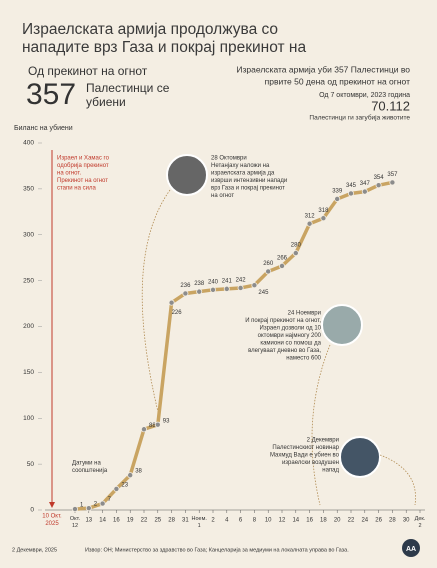 The image size is (437, 568). What do you see at coordinates (351, 186) in the screenshot?
I see `data-label: 345` at bounding box center [351, 186].